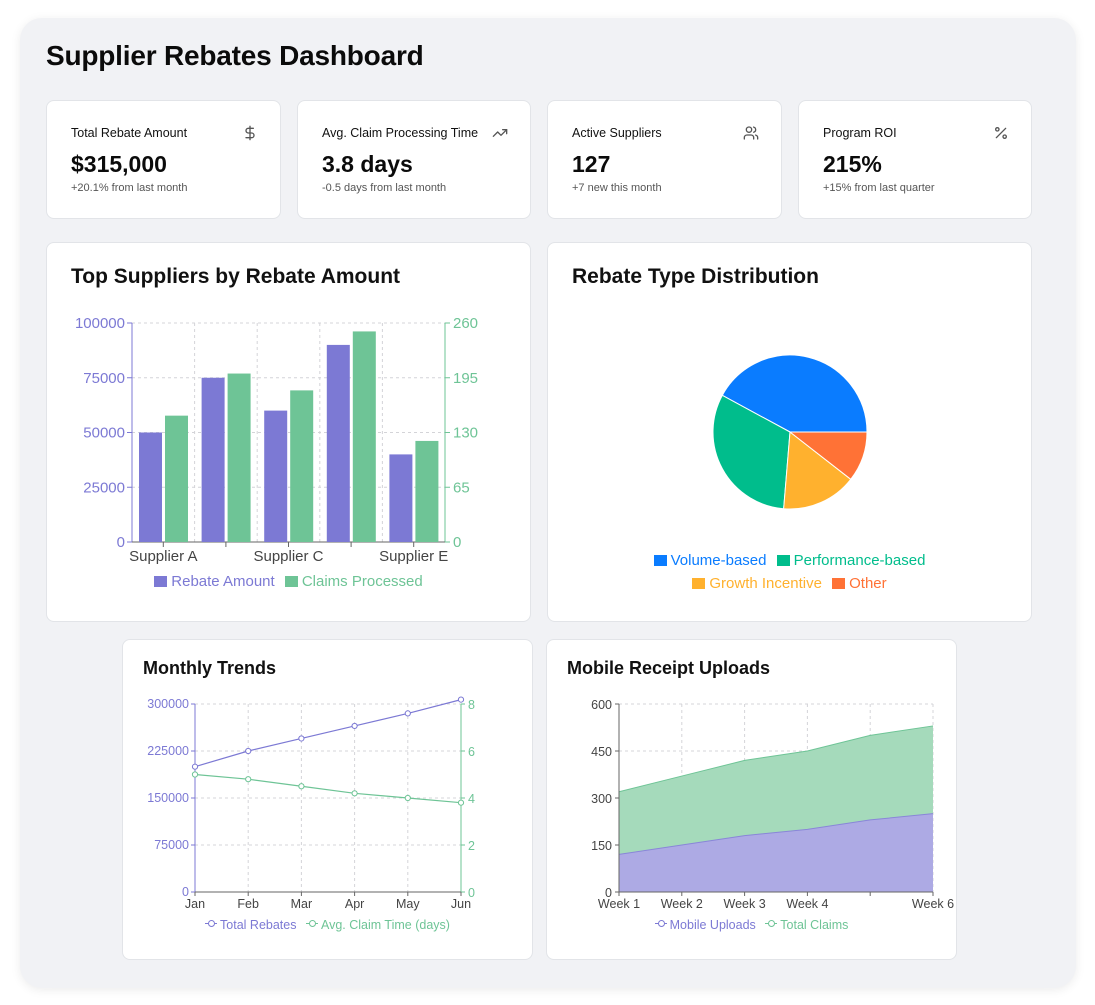  What do you see at coordinates (236, 276) in the screenshot?
I see `chart-title: Top Suppliers by Rebate Amount` at bounding box center [236, 276].